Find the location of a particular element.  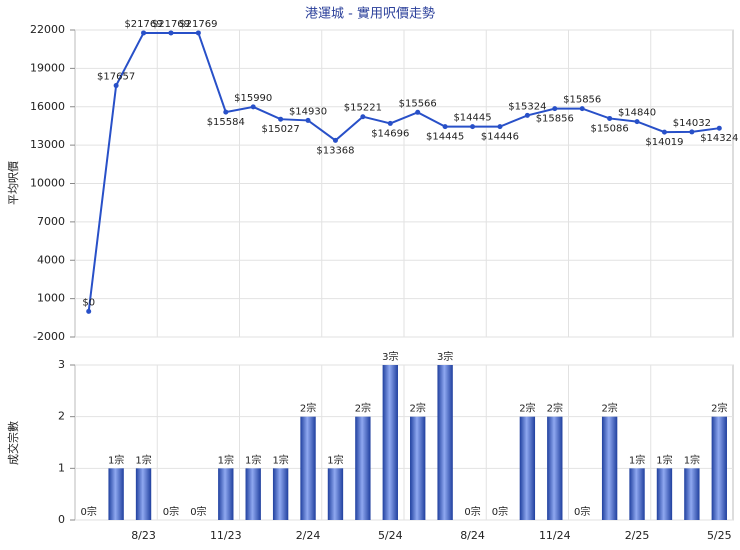

data-label: $15324 is located at coordinates (527, 106).